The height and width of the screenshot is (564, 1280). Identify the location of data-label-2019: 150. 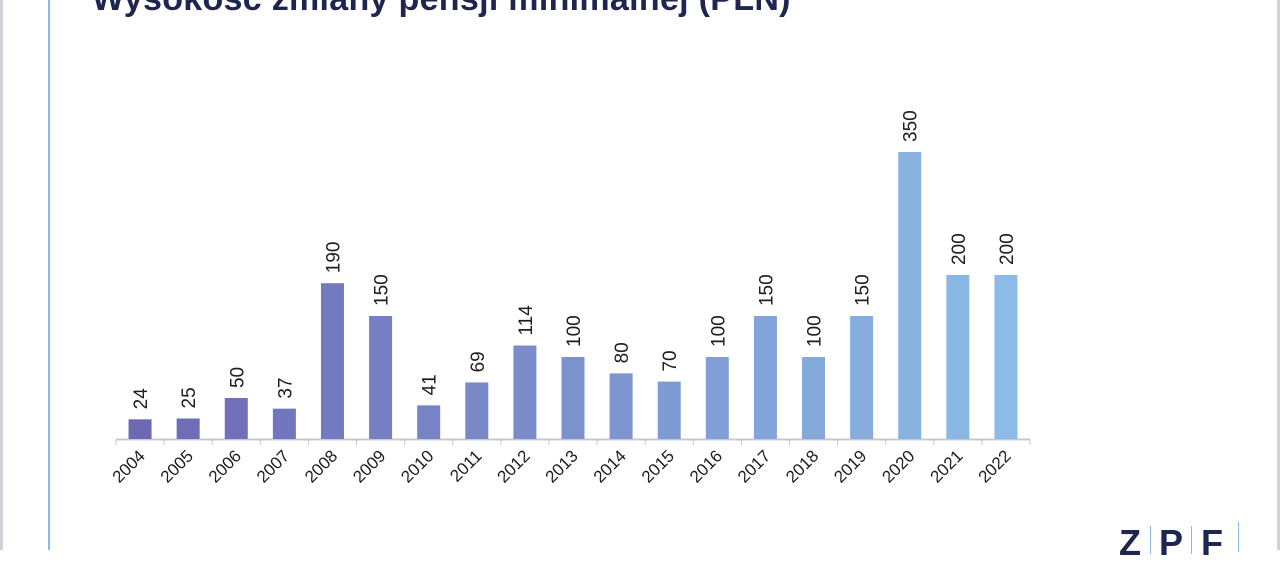
(863, 290).